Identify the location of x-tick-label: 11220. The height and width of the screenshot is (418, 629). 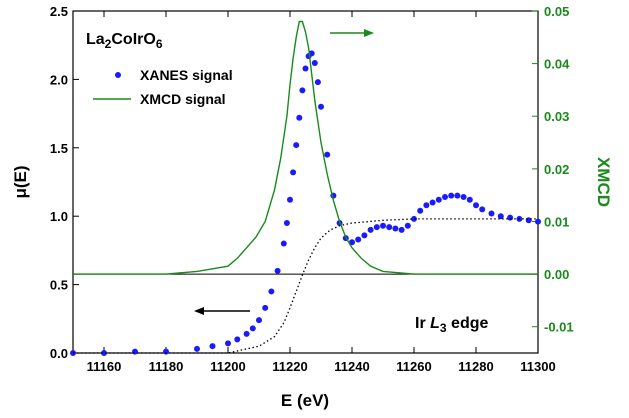
(289, 366).